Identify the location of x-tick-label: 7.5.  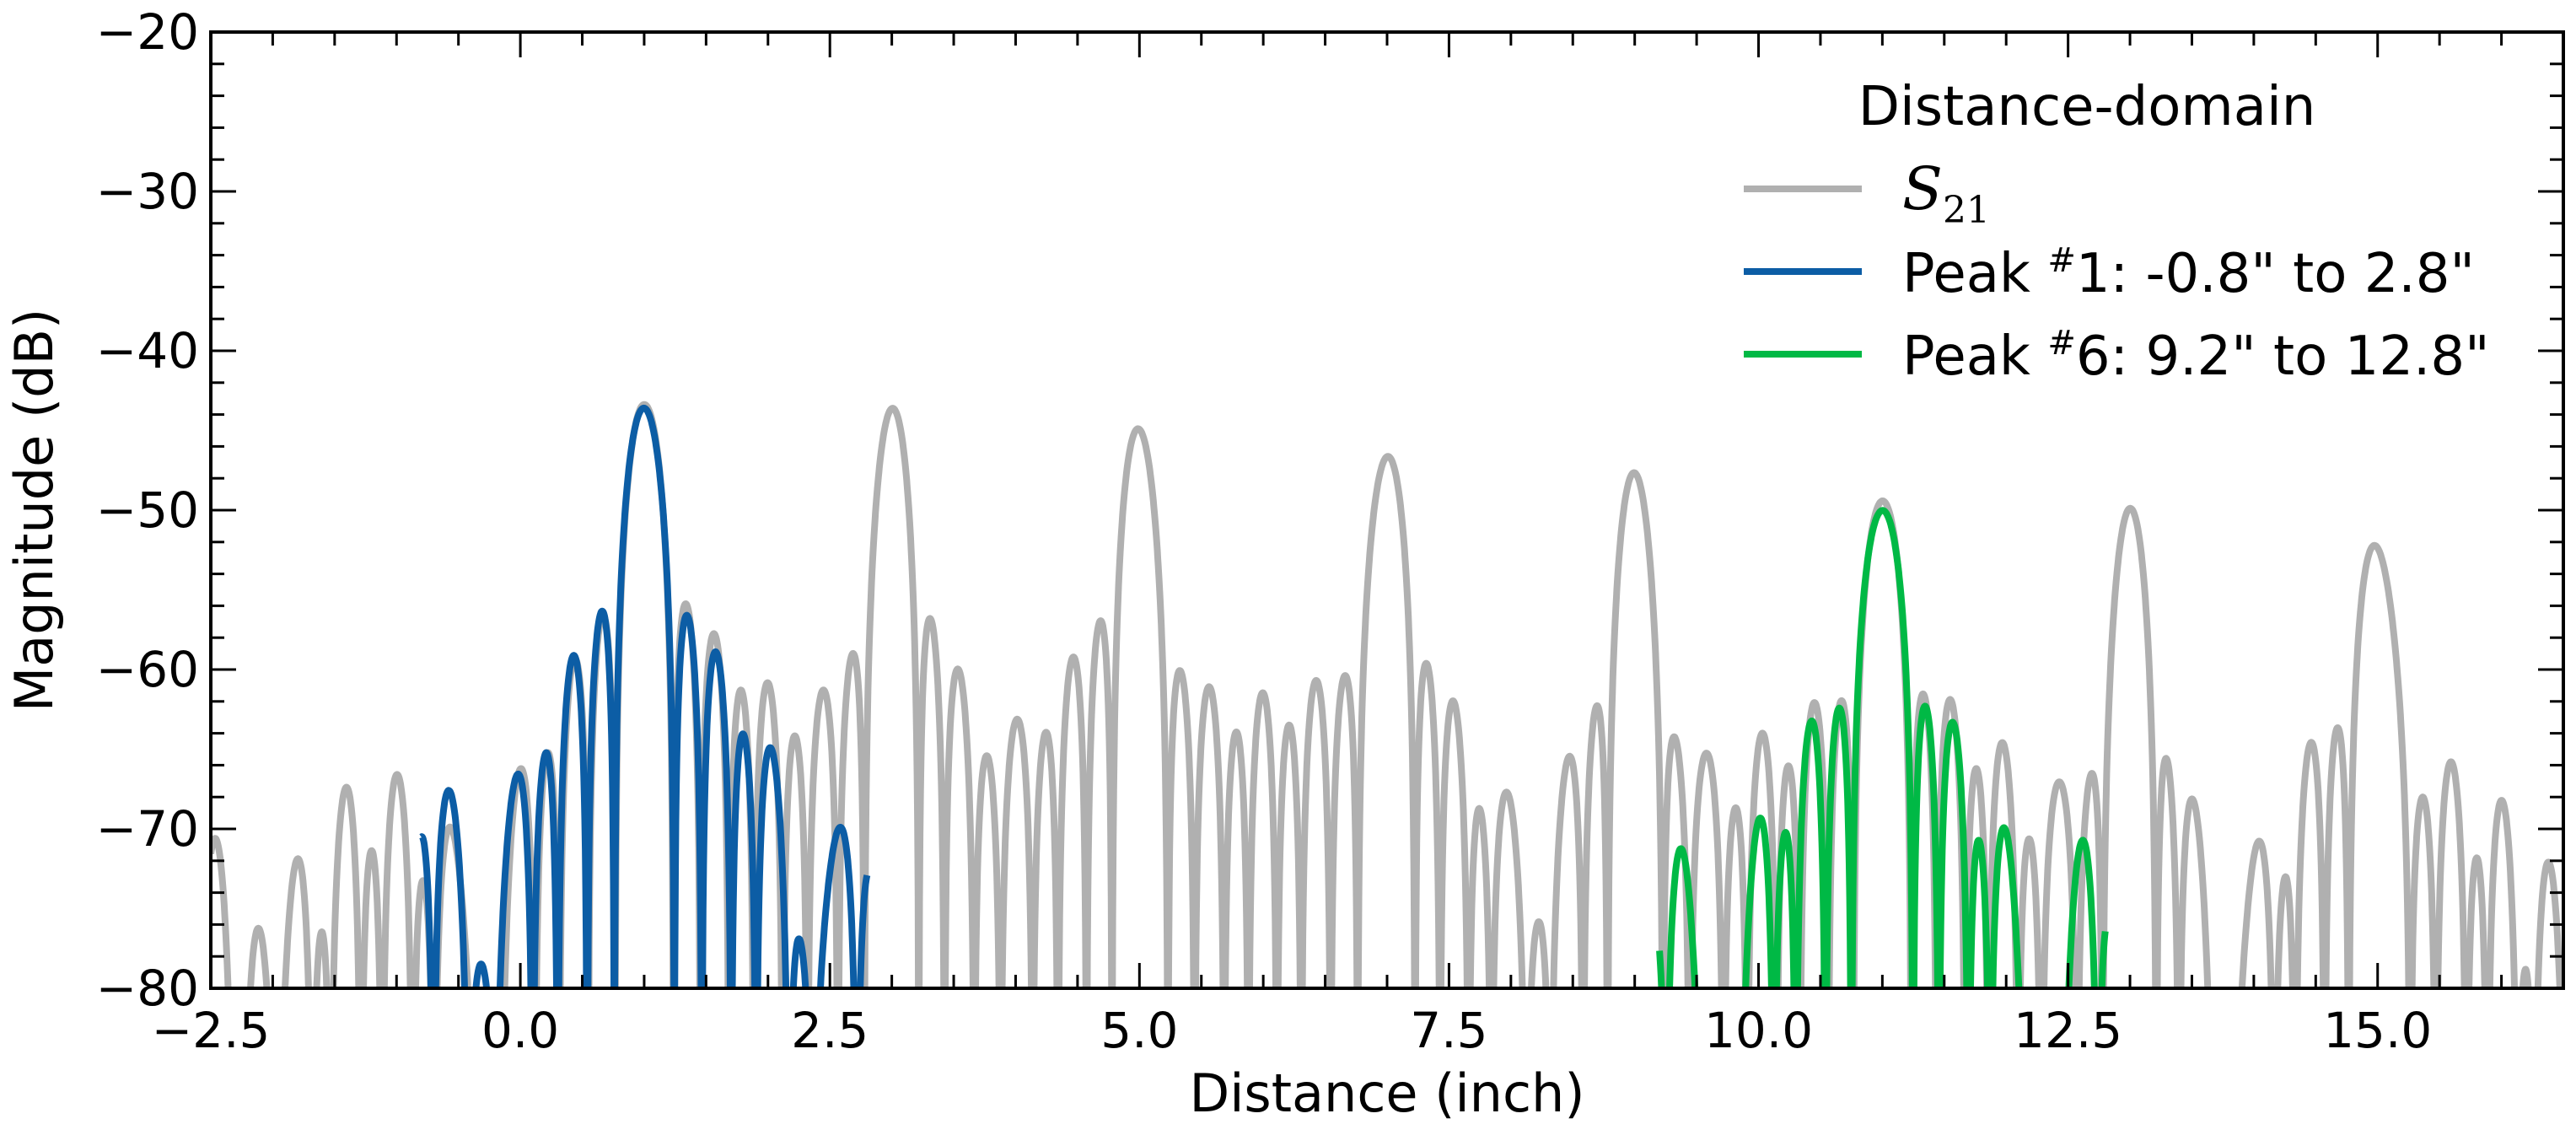
(1449, 1030).